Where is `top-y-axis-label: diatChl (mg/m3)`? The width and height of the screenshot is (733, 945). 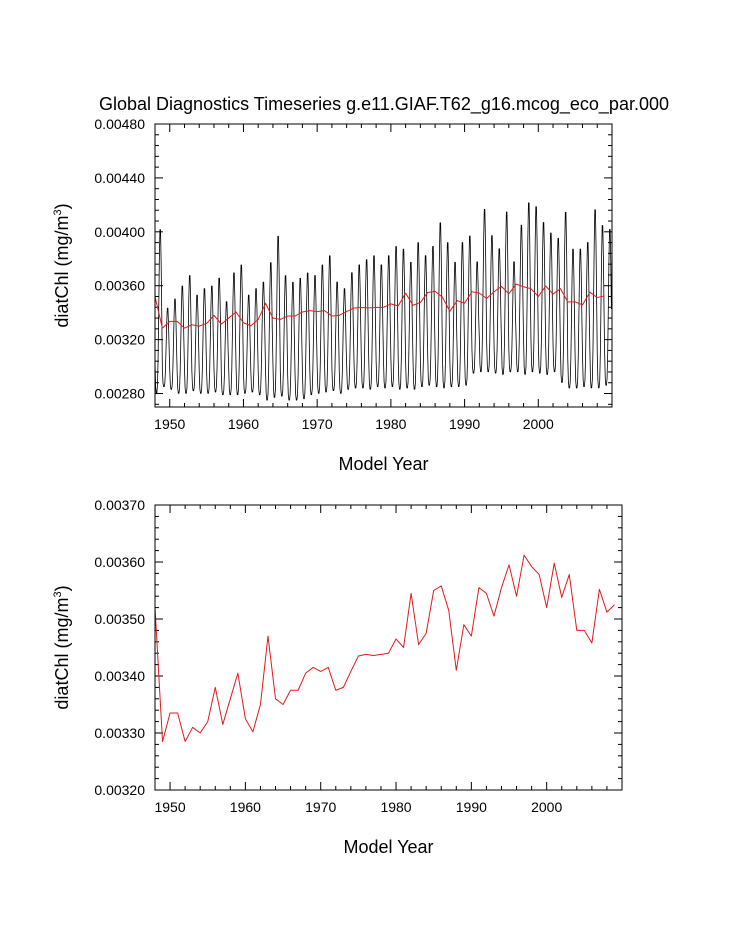 top-y-axis-label: diatChl (mg/m3) is located at coordinates (62, 265).